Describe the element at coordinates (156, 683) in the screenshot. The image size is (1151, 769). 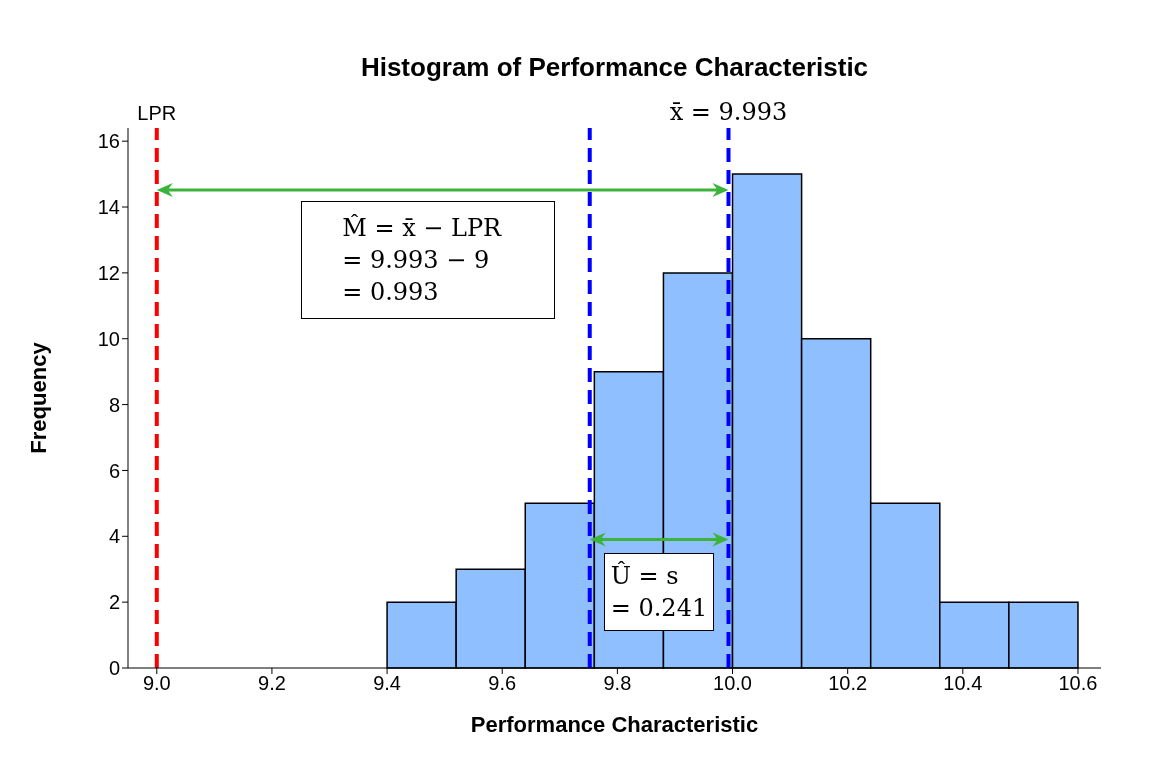
I see `x-tick-label: 9.0` at that location.